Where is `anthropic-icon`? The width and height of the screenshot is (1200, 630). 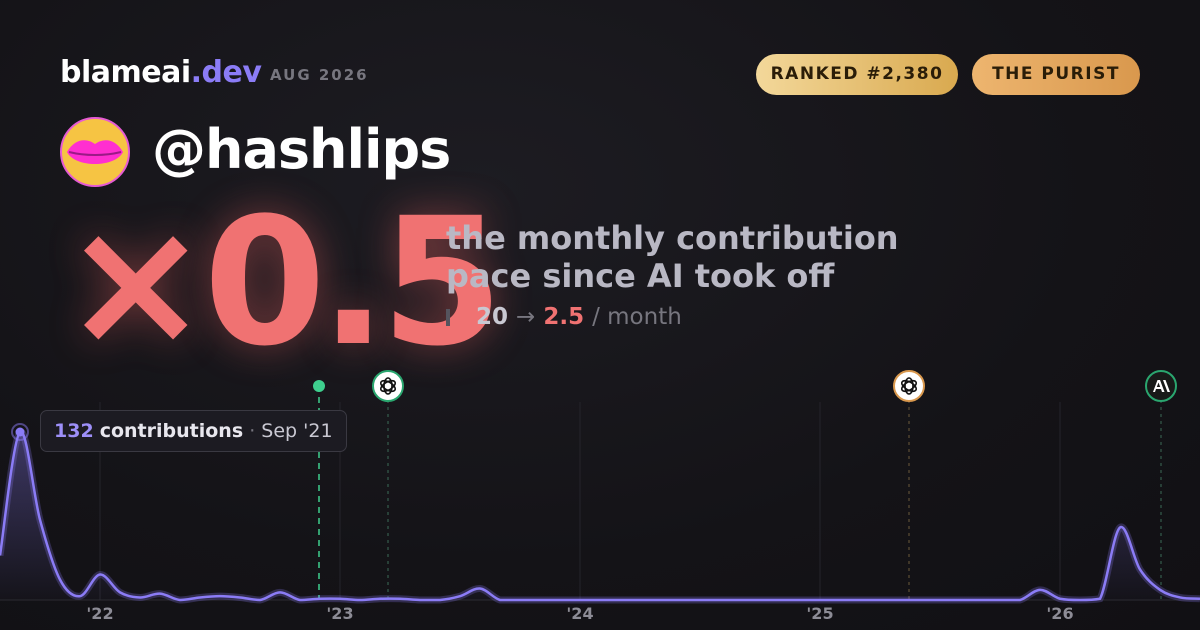 anthropic-icon is located at coordinates (1161, 386).